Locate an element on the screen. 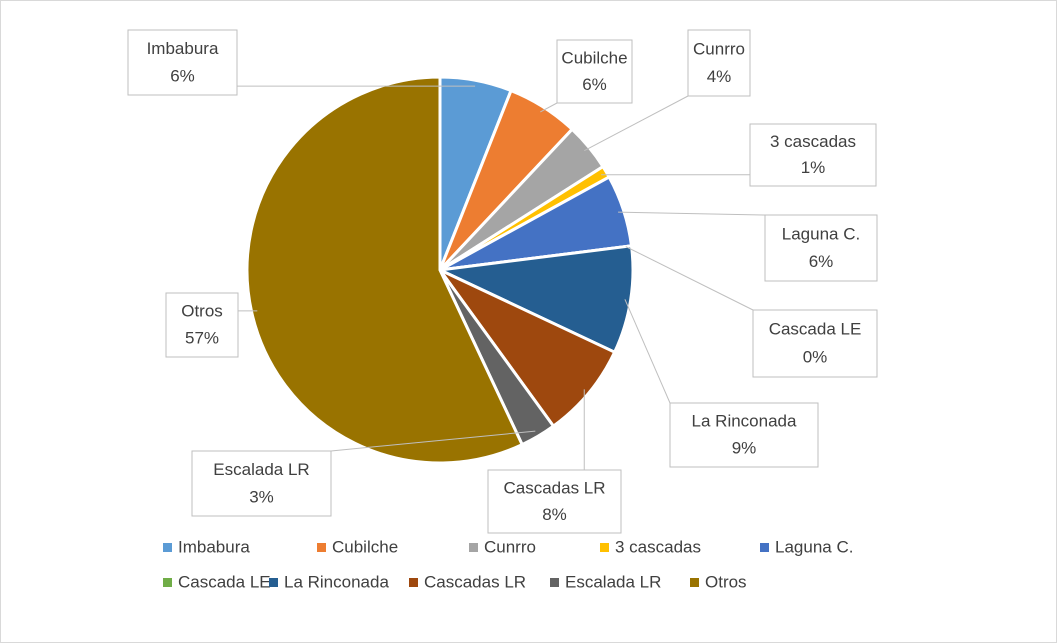 The image size is (1058, 644). legend-label: Imbabura is located at coordinates (214, 546).